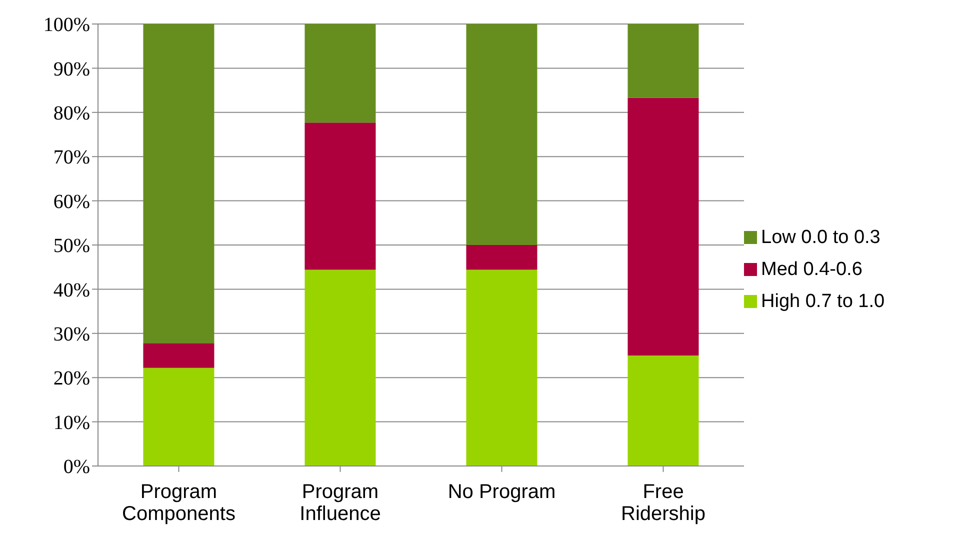  I want to click on y-tick-label: 20%, so click(71, 379).